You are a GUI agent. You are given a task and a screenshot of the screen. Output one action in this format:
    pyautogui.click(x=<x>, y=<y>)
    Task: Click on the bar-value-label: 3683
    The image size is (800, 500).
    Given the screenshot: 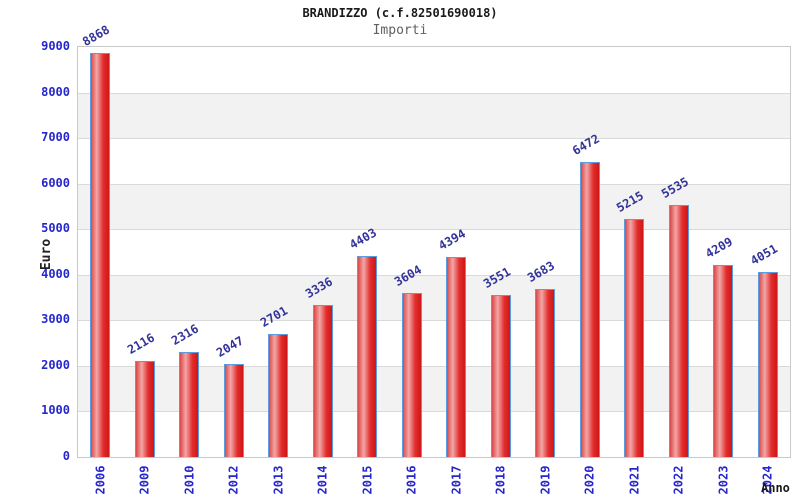 What is the action you would take?
    pyautogui.click(x=541, y=272)
    